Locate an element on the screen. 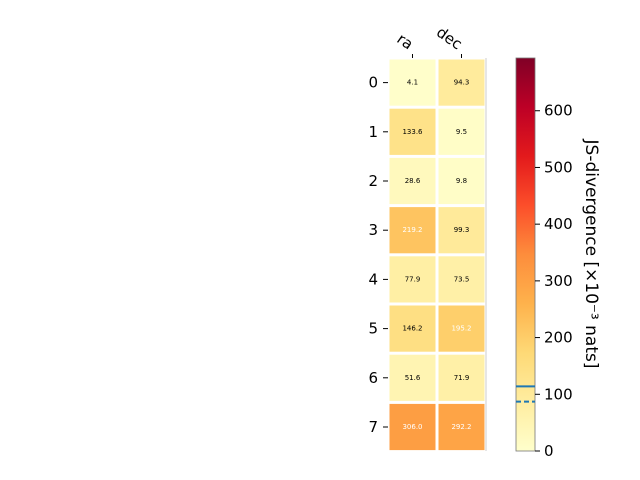 The width and height of the screenshot is (640, 480). cell-value-label: 219.2 is located at coordinates (412, 230).